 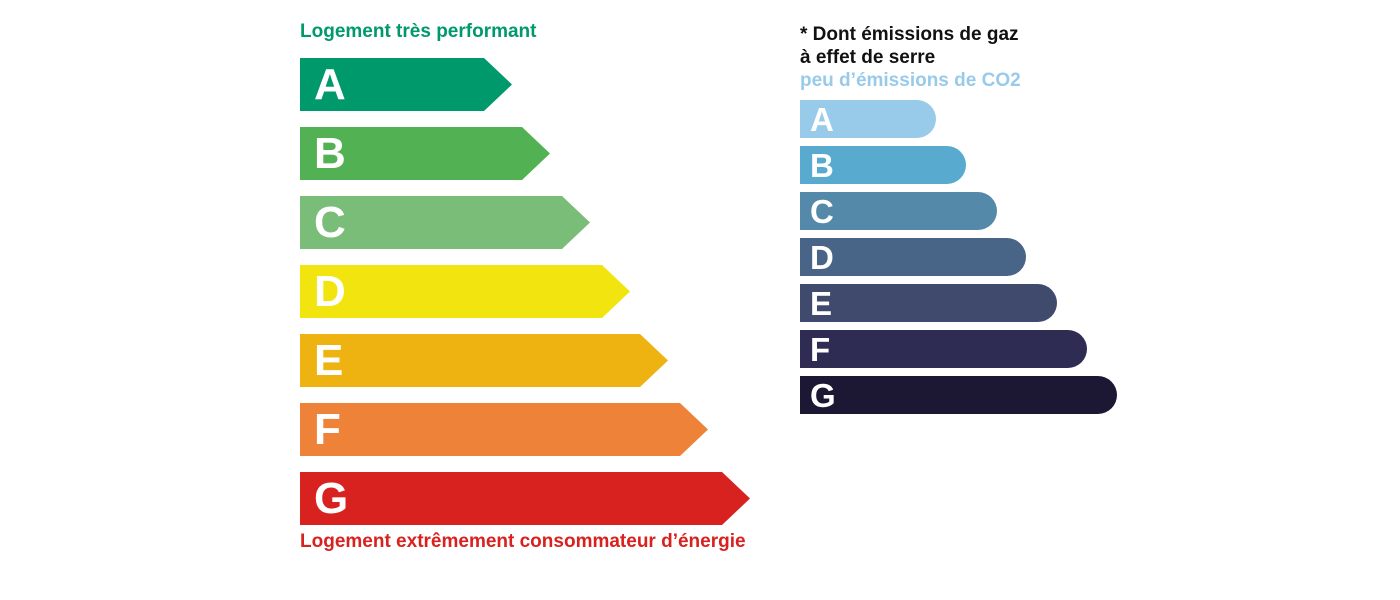 I want to click on co2-grade-bar-e: E, so click(x=928, y=303).